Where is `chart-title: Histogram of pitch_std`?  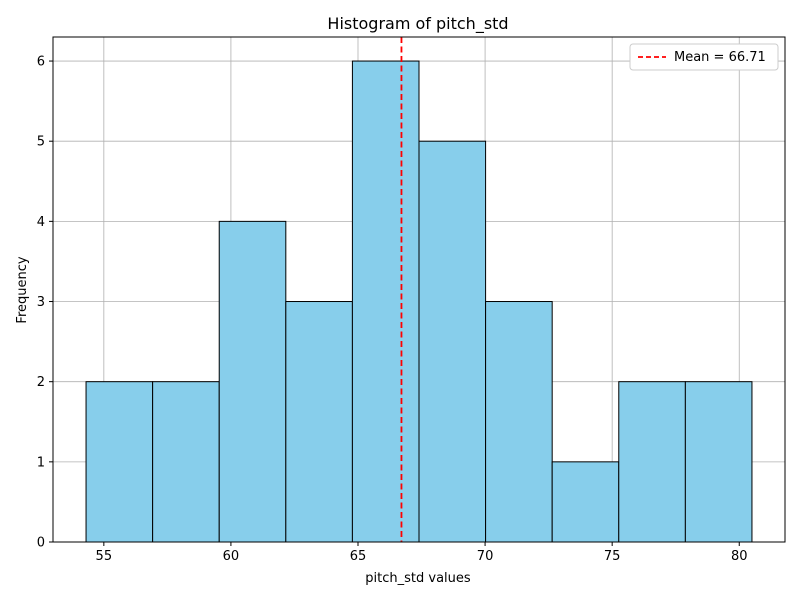
chart-title: Histogram of pitch_std is located at coordinates (417, 24).